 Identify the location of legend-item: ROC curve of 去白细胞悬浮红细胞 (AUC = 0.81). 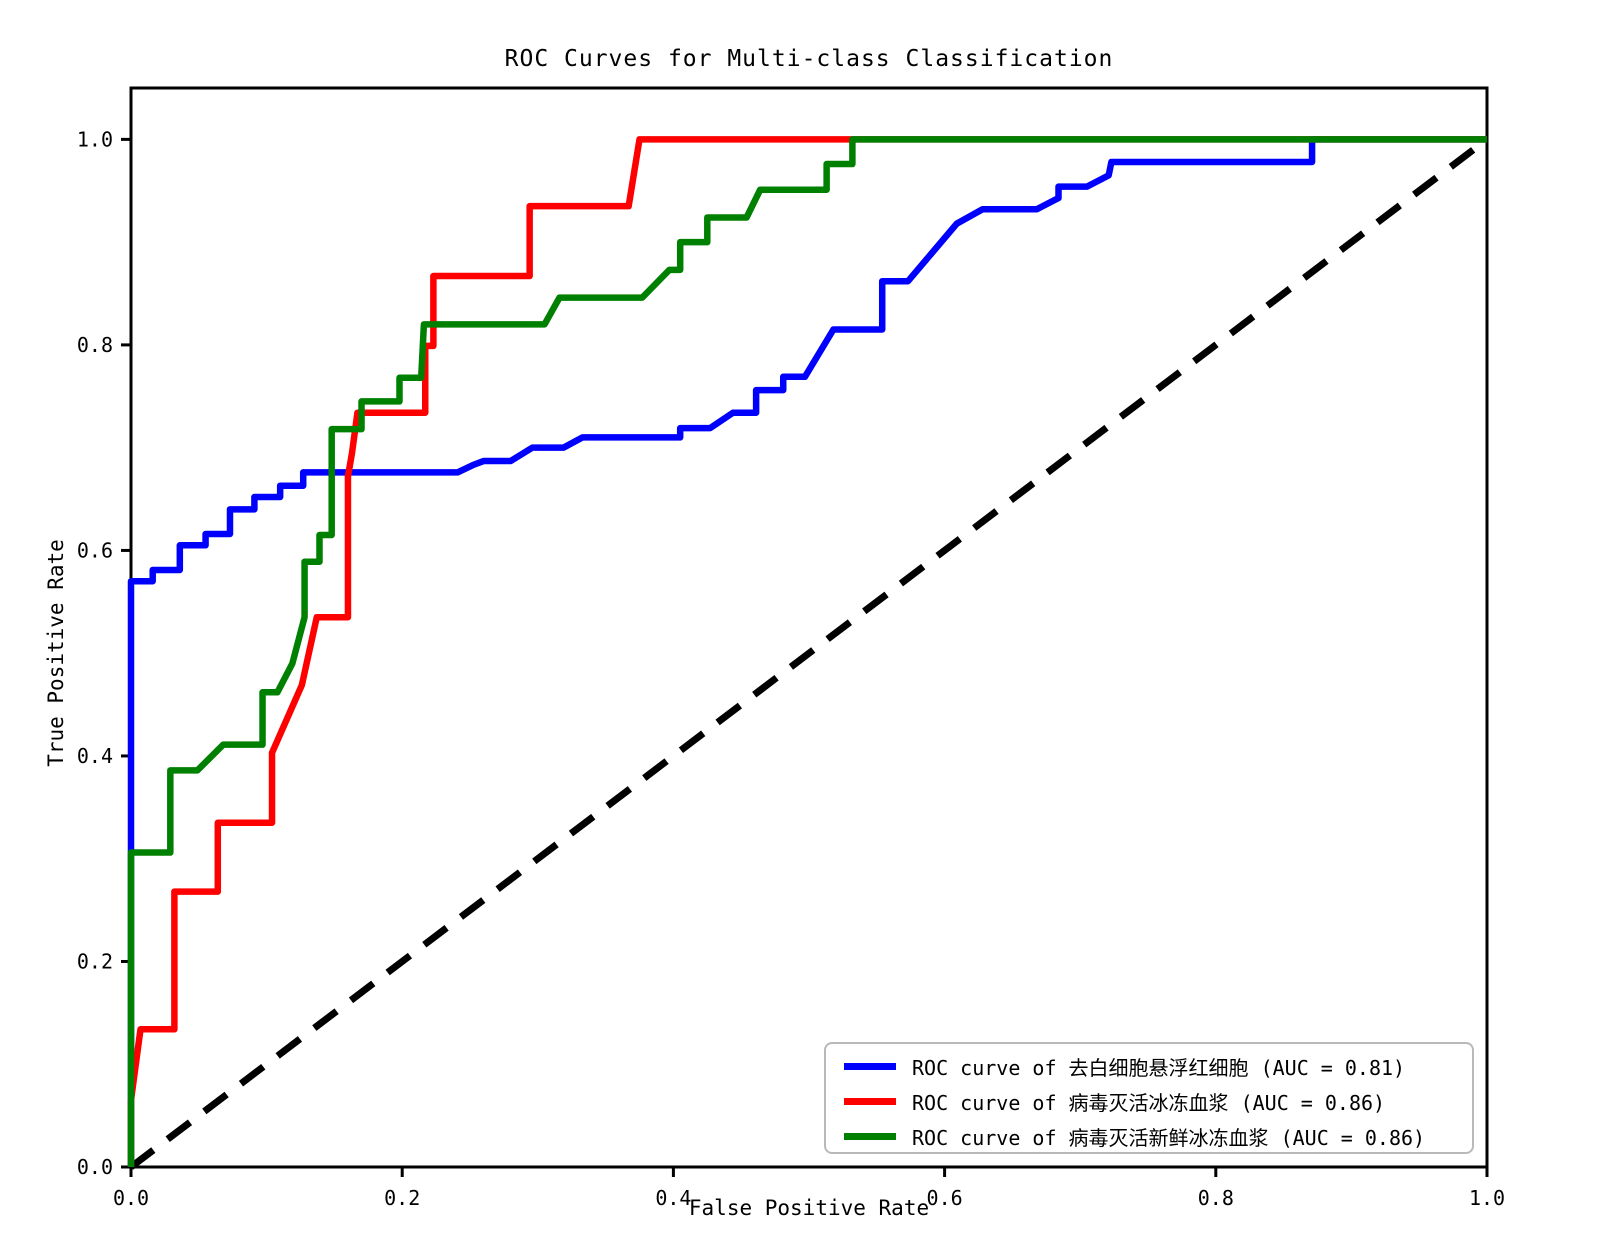
(1149, 1066).